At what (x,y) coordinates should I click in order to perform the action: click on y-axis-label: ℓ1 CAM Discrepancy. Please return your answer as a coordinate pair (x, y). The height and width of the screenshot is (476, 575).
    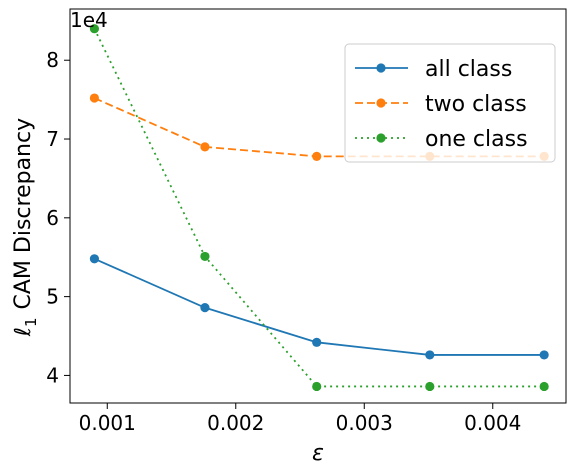
    Looking at the image, I should click on (25, 227).